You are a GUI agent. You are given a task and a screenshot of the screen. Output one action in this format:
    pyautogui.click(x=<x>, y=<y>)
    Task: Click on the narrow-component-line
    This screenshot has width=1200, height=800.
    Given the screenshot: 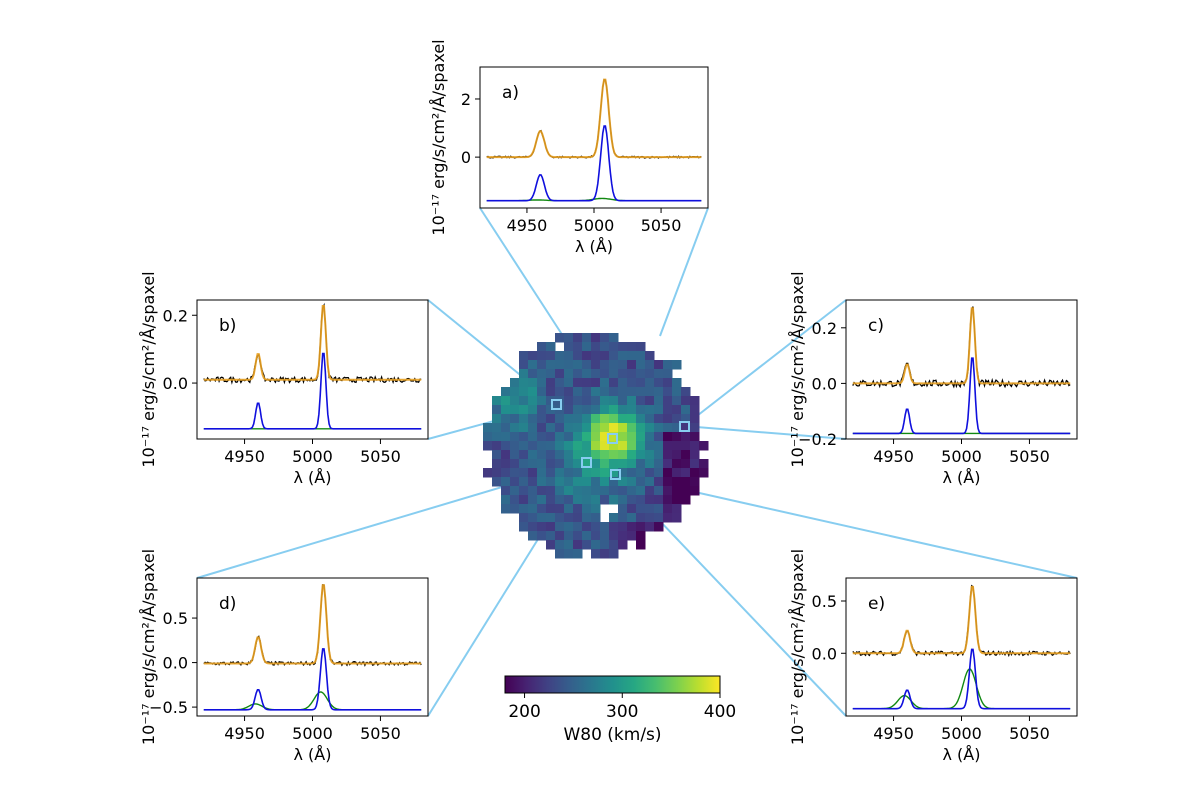 What is the action you would take?
    pyautogui.click(x=312, y=391)
    